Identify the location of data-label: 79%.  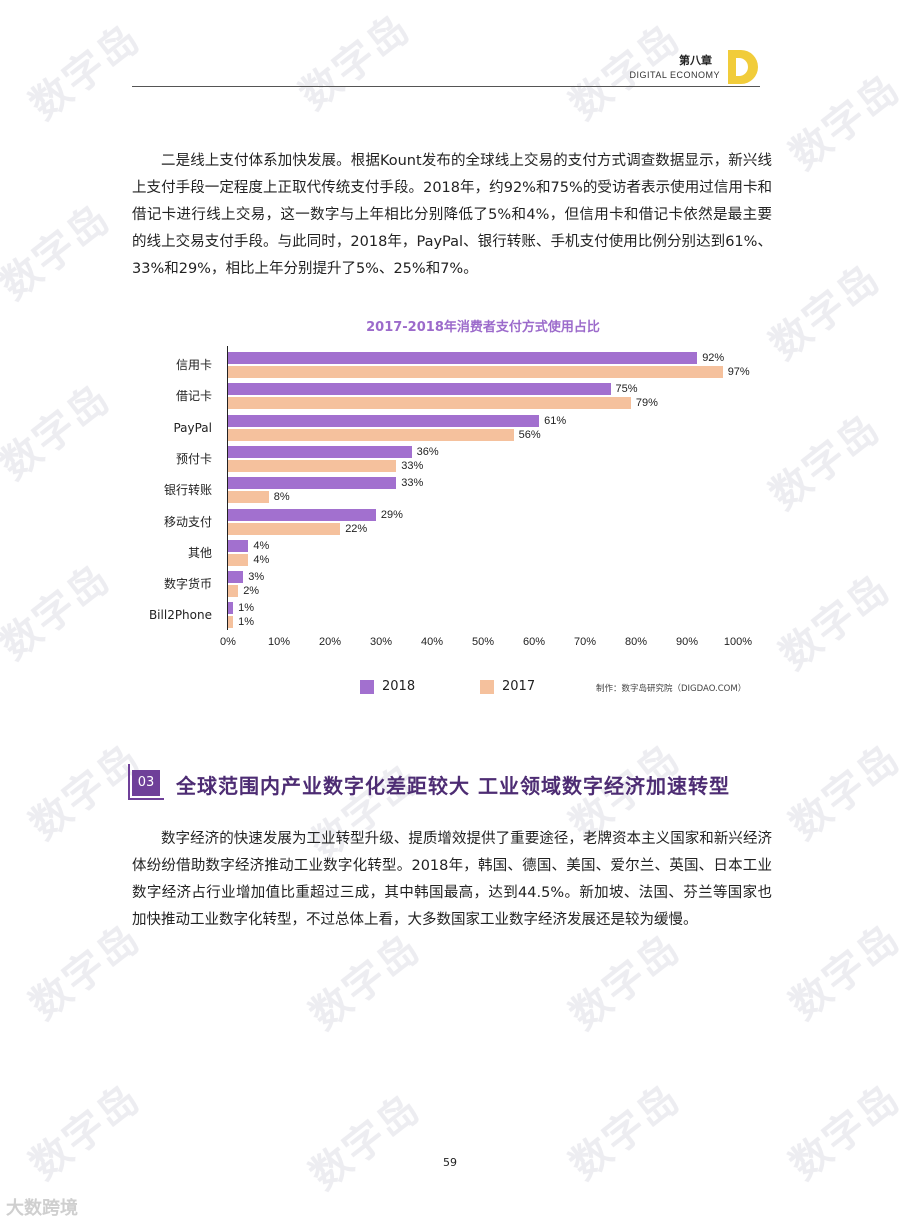
(646, 403).